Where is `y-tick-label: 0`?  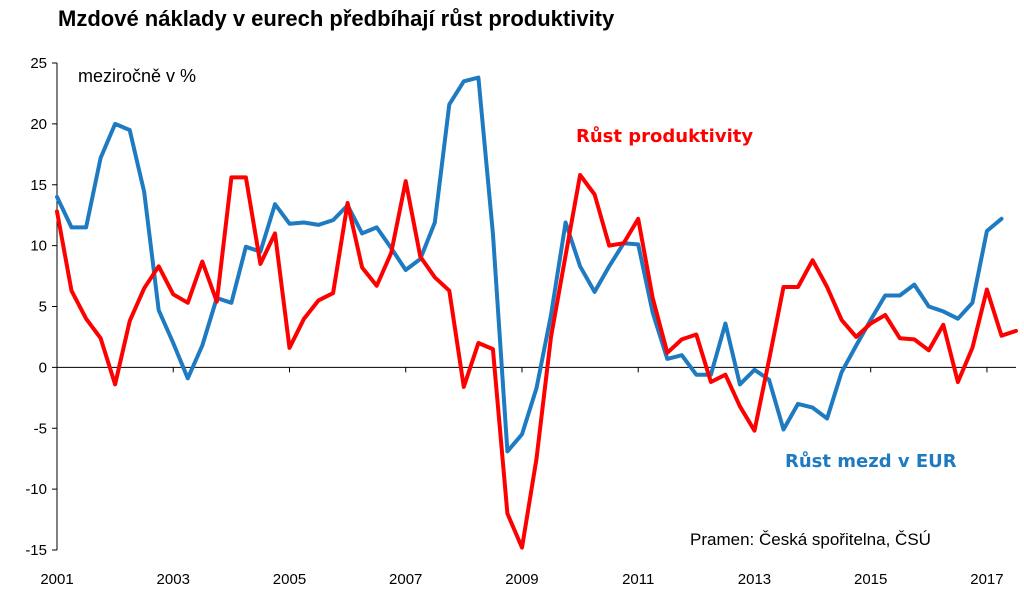
y-tick-label: 0 is located at coordinates (43, 367).